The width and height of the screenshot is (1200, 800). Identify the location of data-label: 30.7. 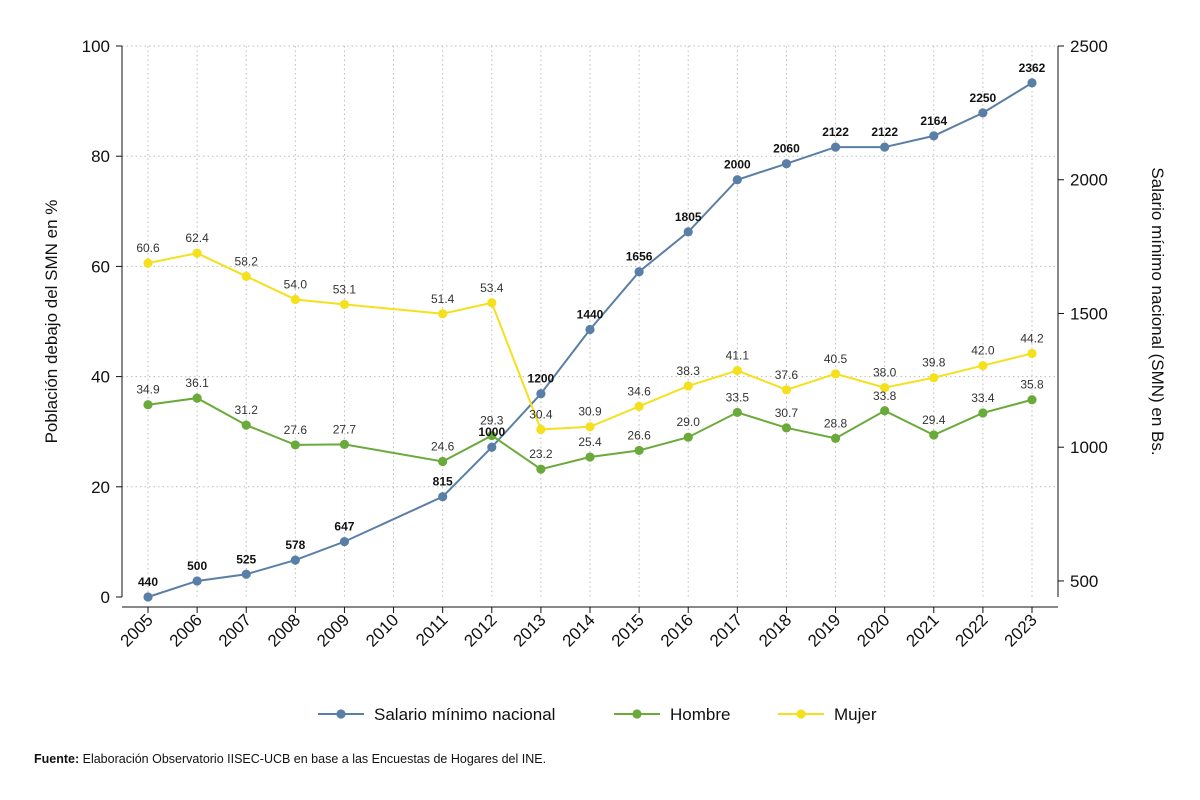
(787, 413).